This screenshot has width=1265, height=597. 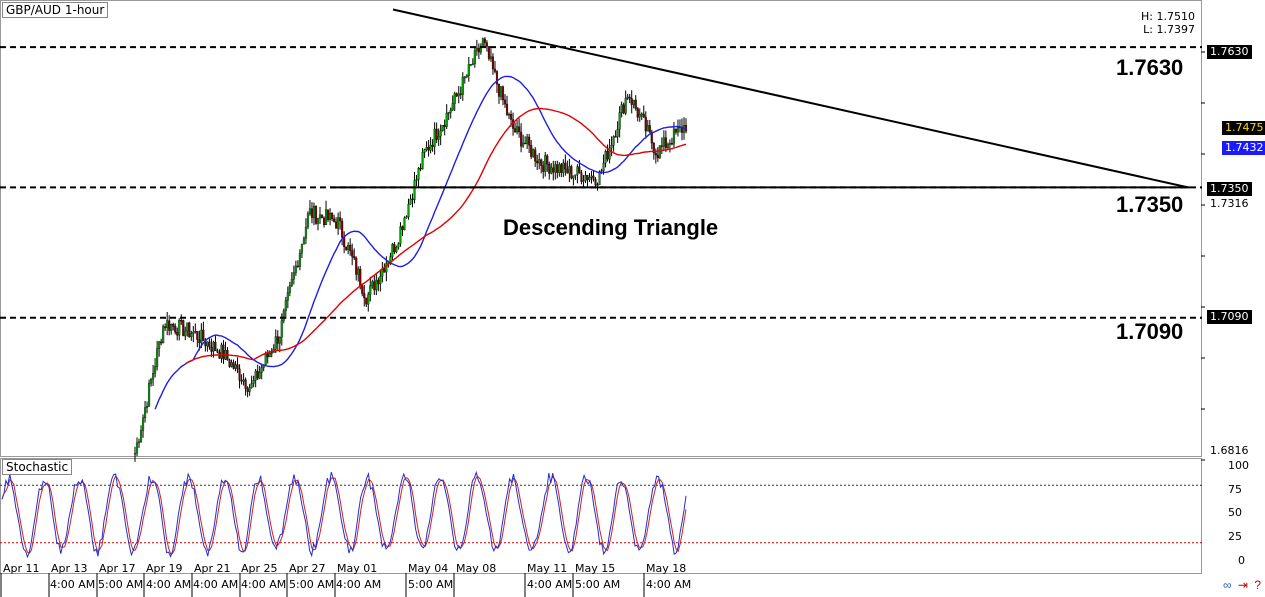 What do you see at coordinates (73, 584) in the screenshot?
I see `date-bottom-1: 4:00 AM` at bounding box center [73, 584].